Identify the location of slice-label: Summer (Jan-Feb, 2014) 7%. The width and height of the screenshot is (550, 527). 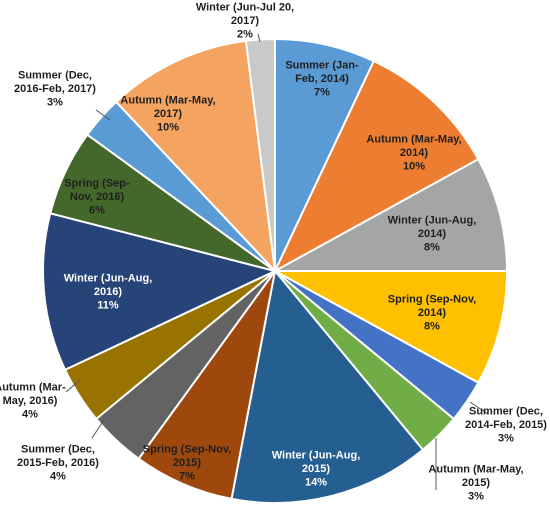
(322, 79).